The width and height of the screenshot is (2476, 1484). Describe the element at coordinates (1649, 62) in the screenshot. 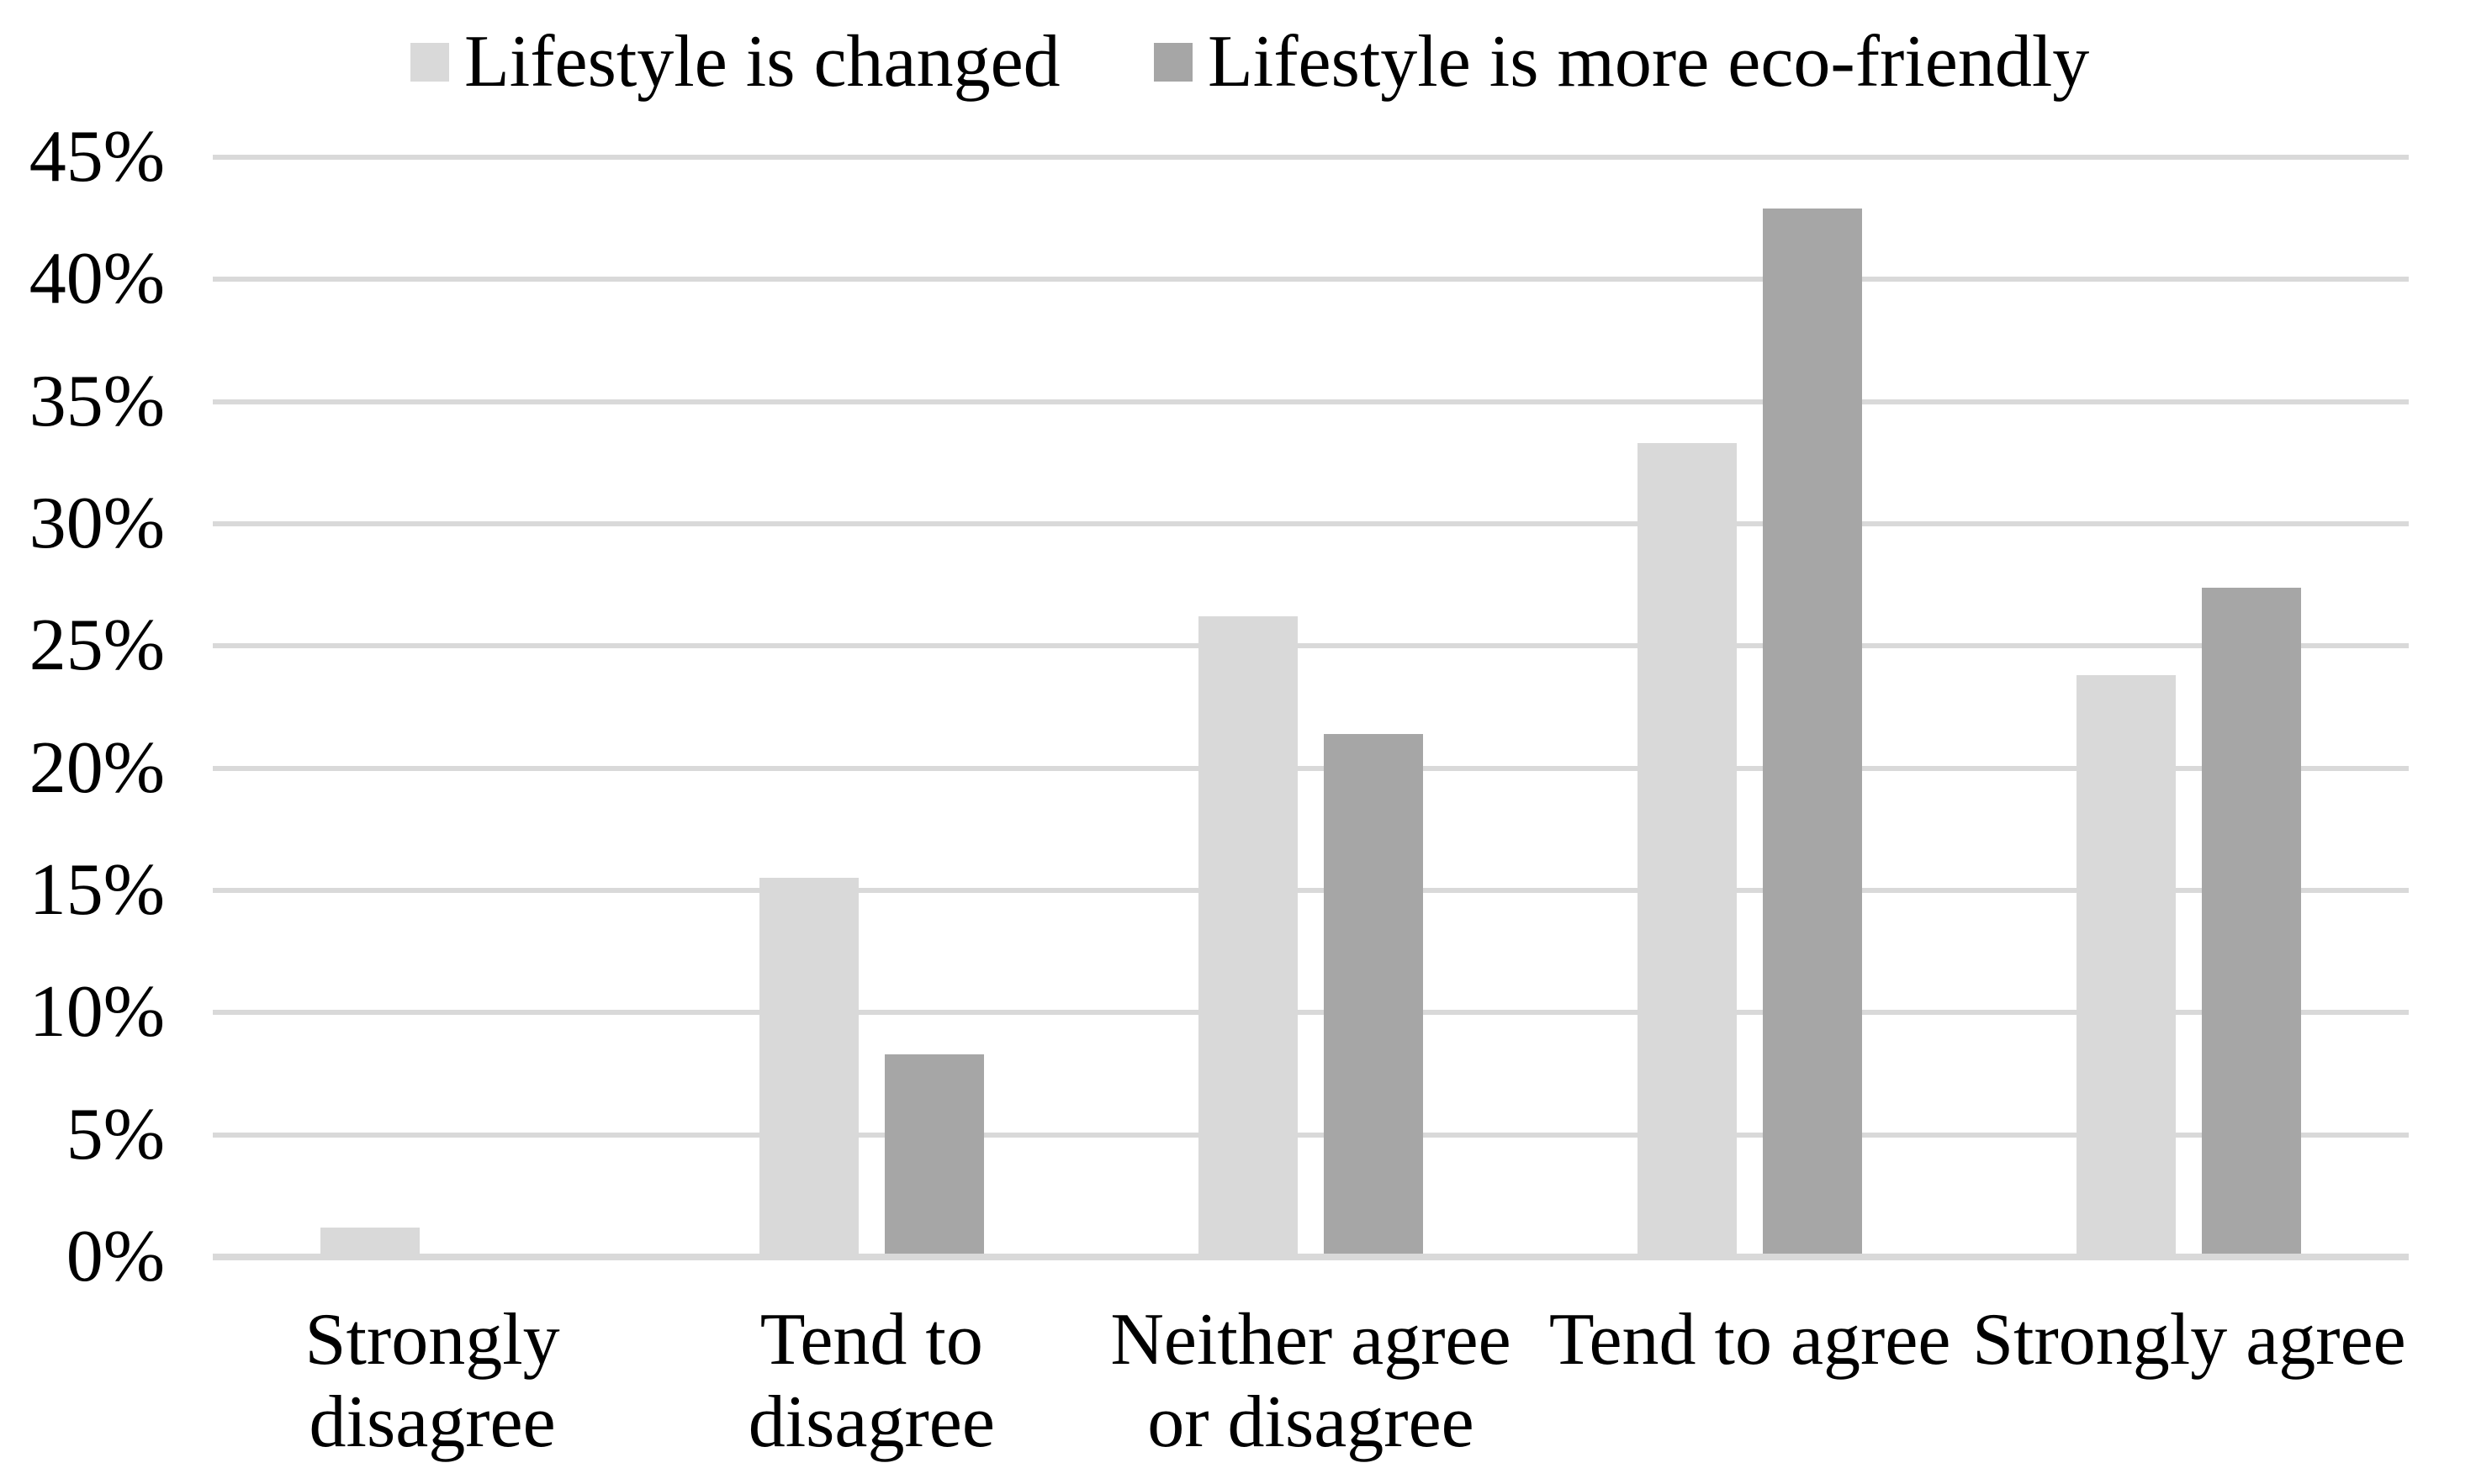

I see `legend-label-lifestyle-eco-friendly: Lifestyle is more eco-friendly` at that location.